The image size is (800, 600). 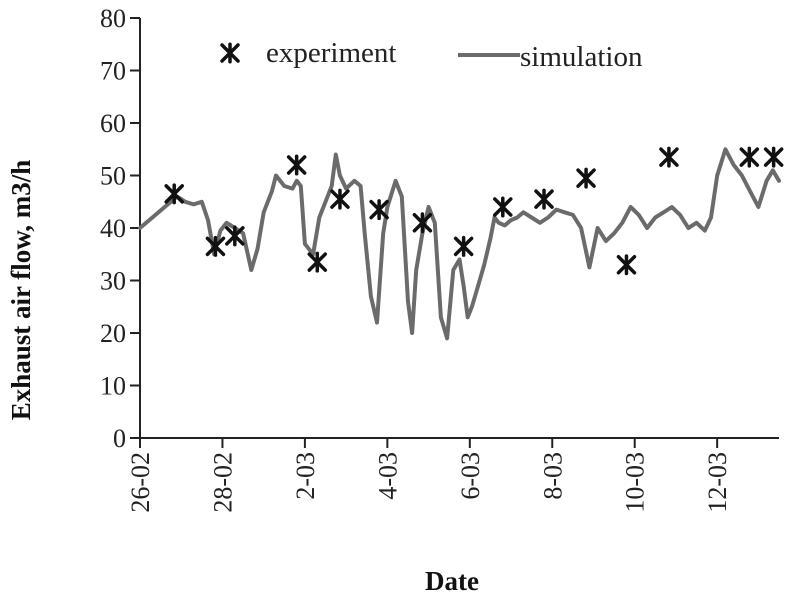 What do you see at coordinates (429, 475) in the screenshot?
I see `x-axis-ticks: 26-02 28-02 2-03 4-03 6-03 8-03 10-03 12-03` at bounding box center [429, 475].